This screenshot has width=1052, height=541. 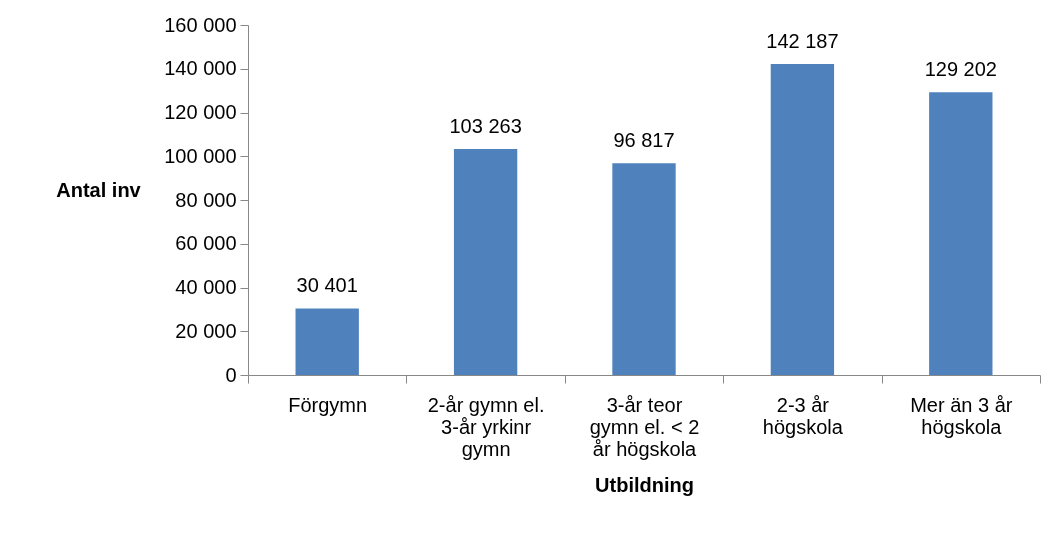 I want to click on y-axis-title: Antal inv, so click(x=99, y=189).